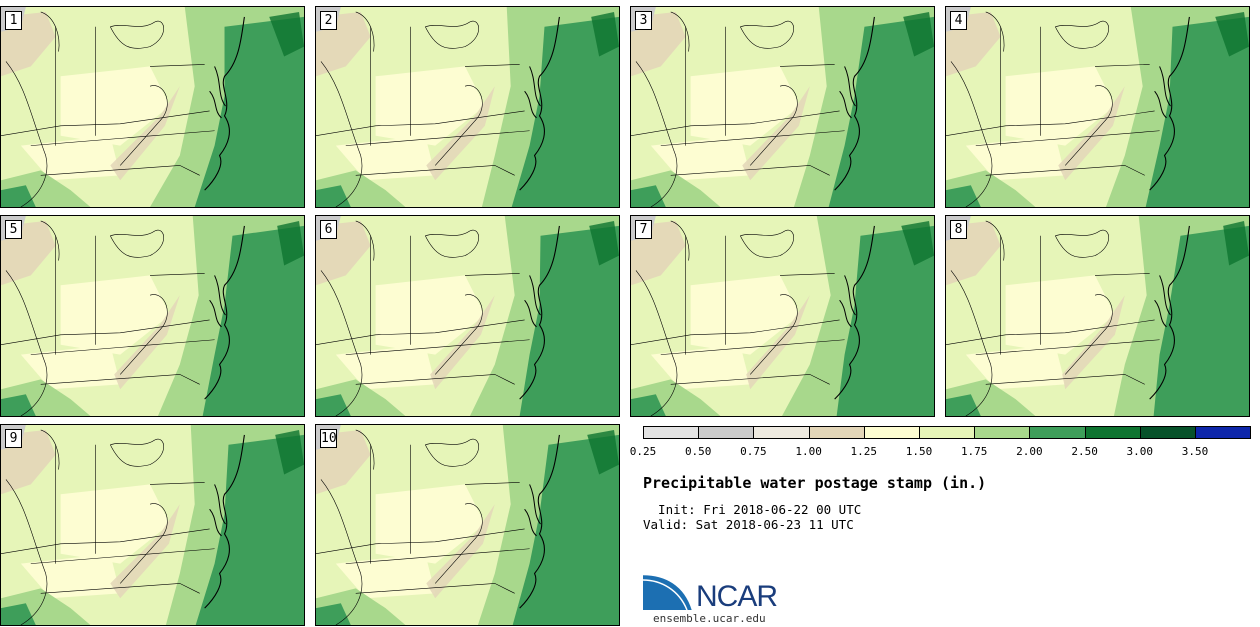  Describe the element at coordinates (748, 524) in the screenshot. I see `valid-time: Valid: Sat 2018-06-23 11 UTC` at that location.